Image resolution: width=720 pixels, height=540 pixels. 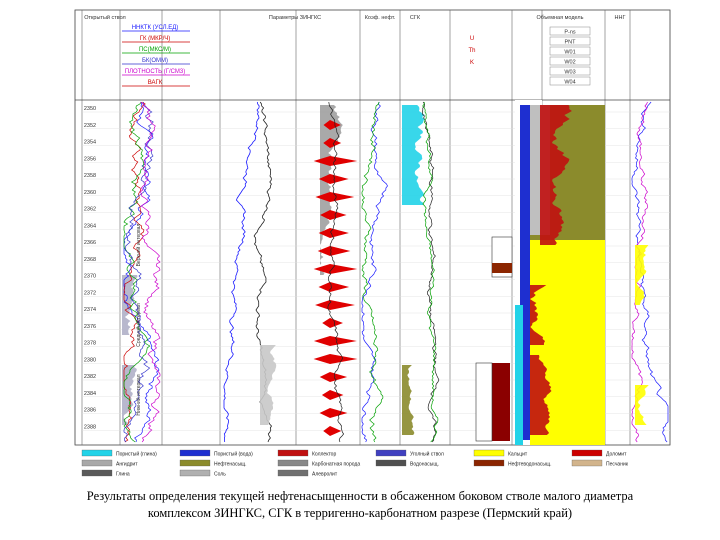 I want to click on vertical-annotation: Нижний интервал, so click(x=138, y=394).